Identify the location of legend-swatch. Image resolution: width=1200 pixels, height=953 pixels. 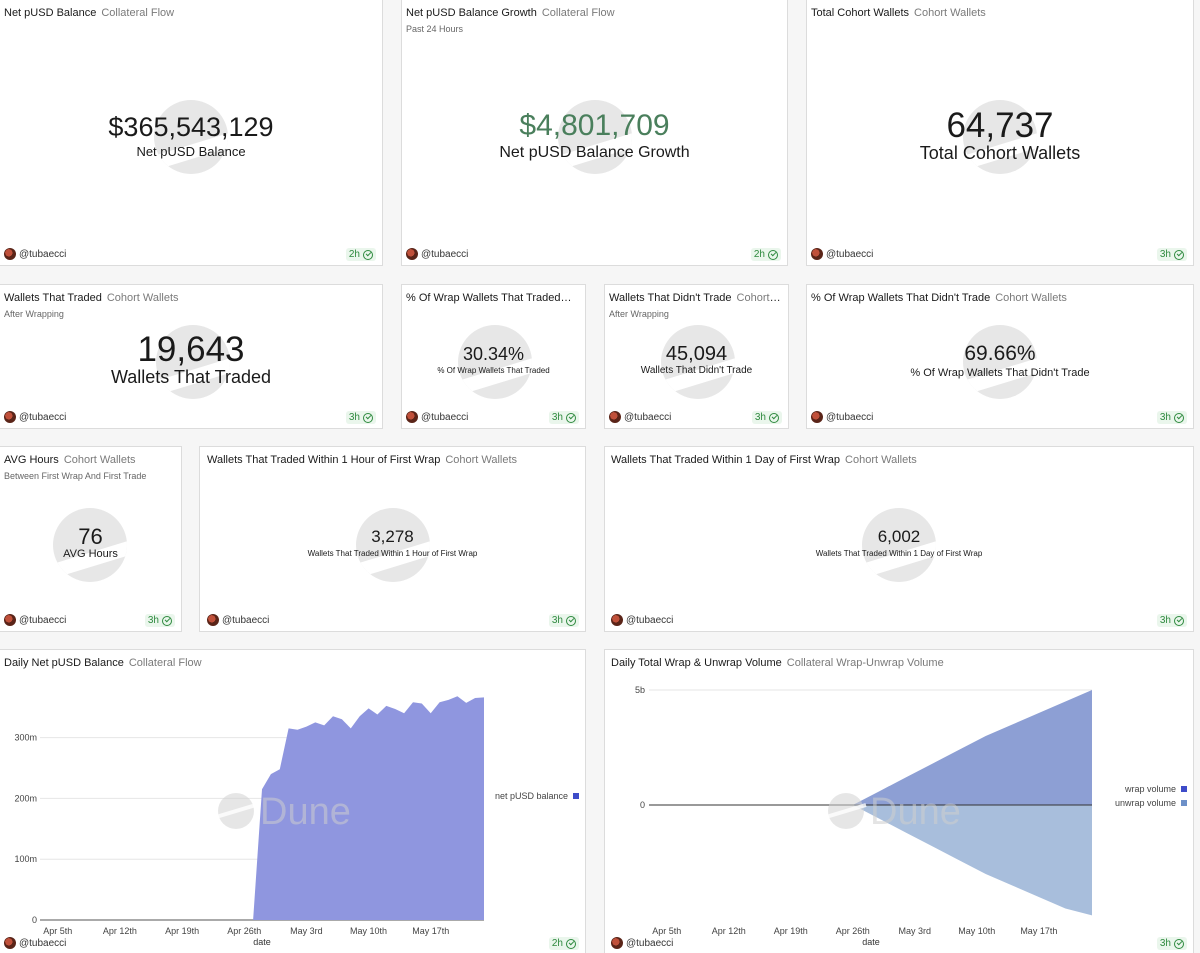
(576, 796).